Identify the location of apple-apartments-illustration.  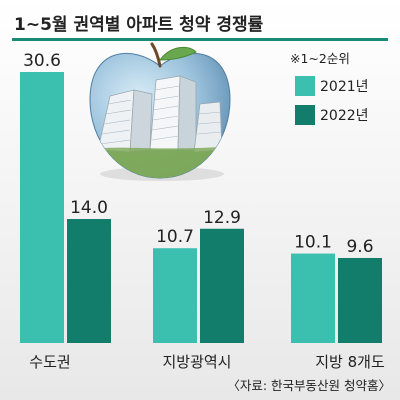
(160, 111).